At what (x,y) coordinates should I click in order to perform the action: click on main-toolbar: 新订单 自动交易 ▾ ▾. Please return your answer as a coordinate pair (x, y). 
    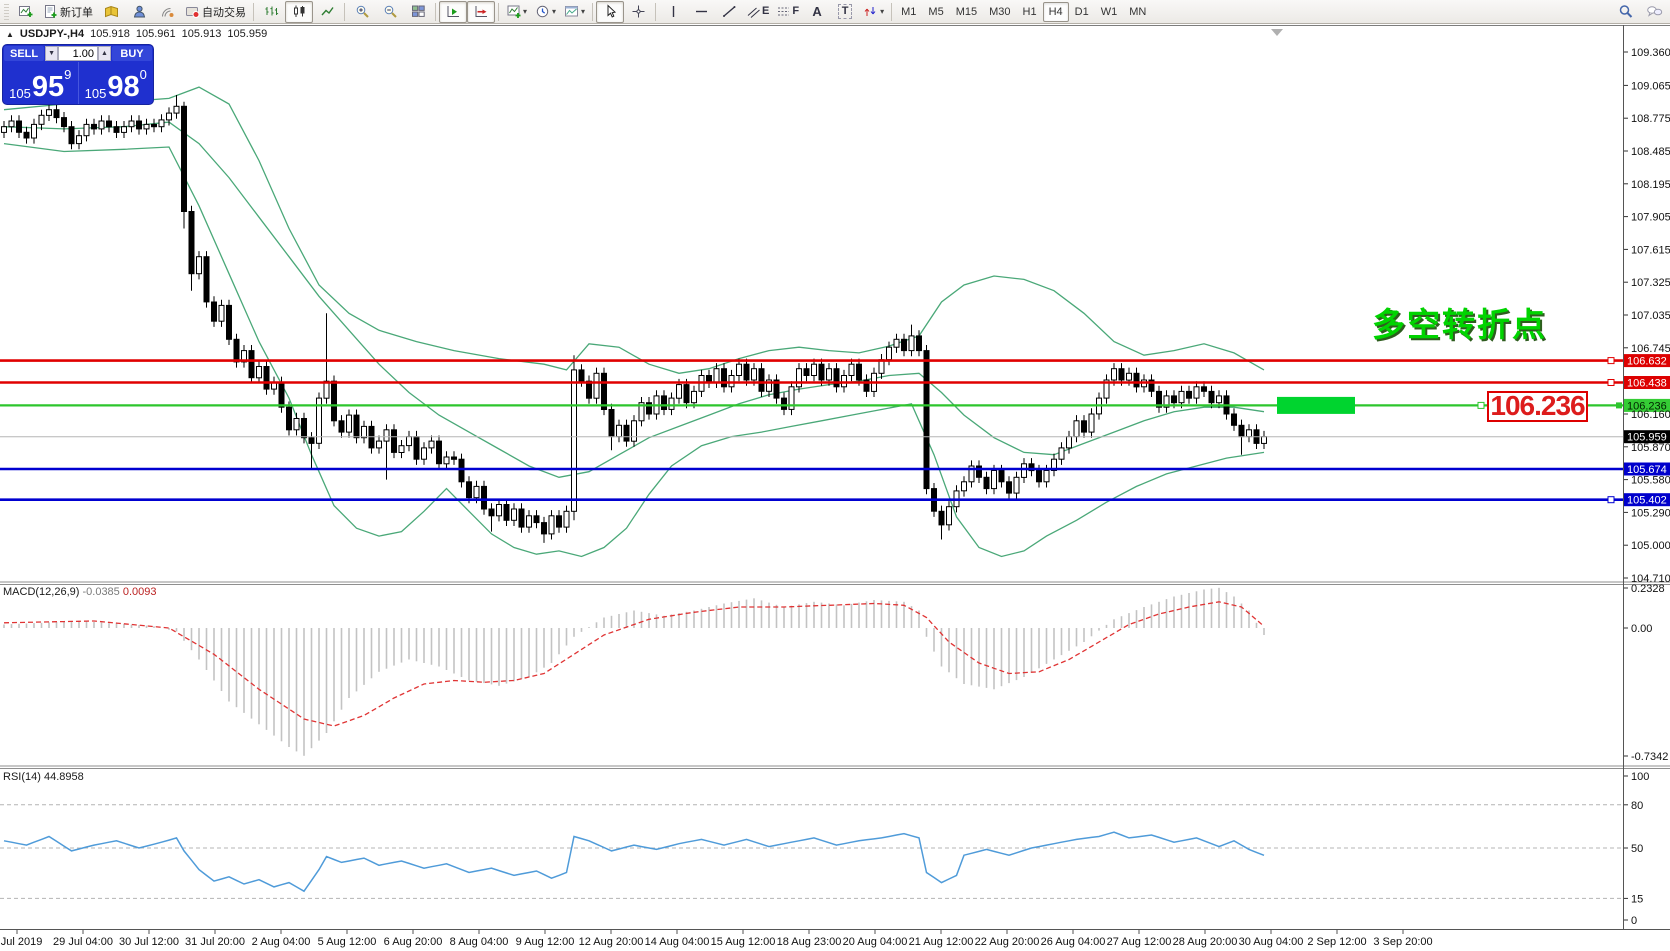
    Looking at the image, I should click on (835, 12).